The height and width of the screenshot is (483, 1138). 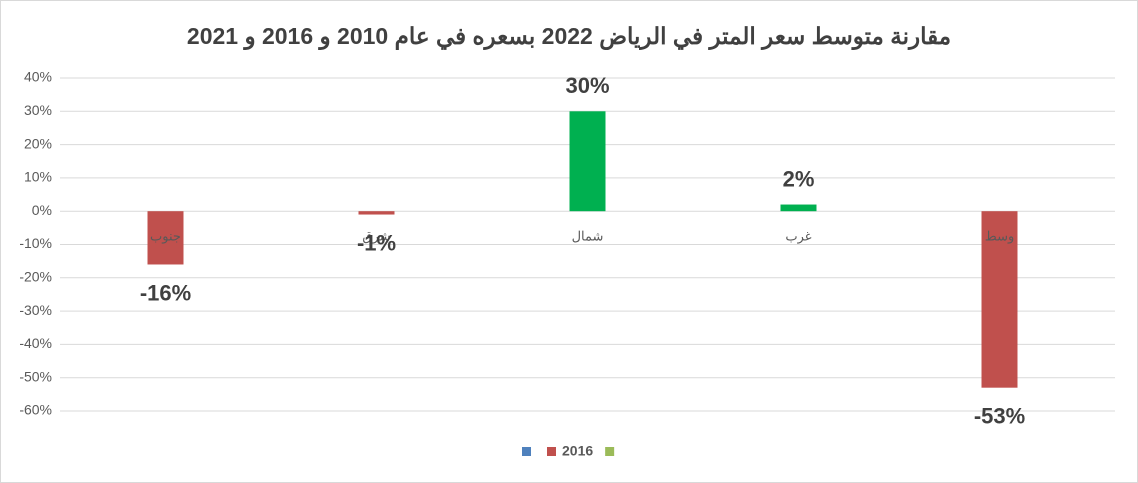 I want to click on x-tick-label: شمال, so click(x=588, y=237).